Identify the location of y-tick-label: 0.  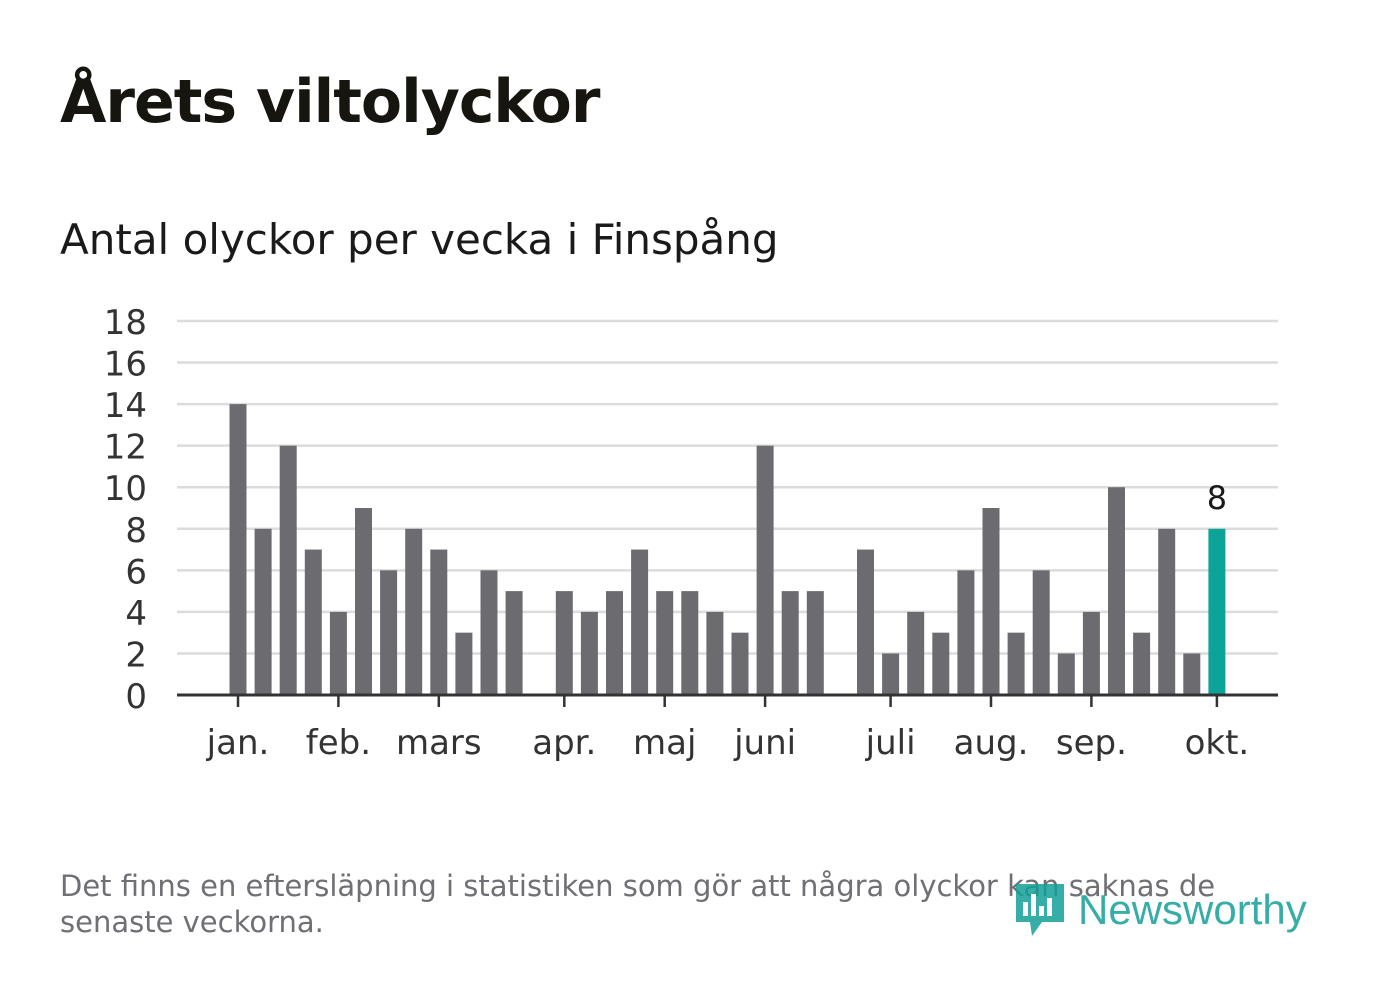
(136, 697).